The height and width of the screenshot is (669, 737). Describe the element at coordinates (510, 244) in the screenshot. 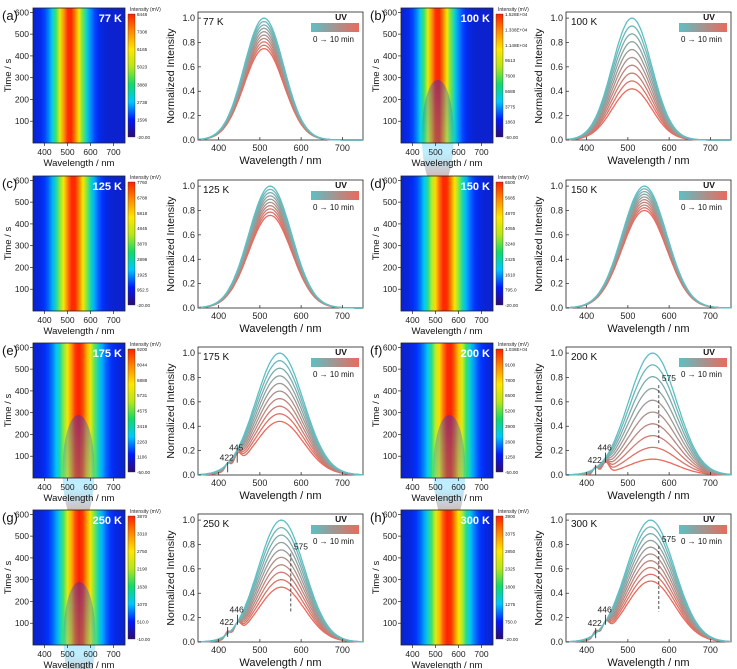

I see `colorbar-tick-label: 3240` at that location.